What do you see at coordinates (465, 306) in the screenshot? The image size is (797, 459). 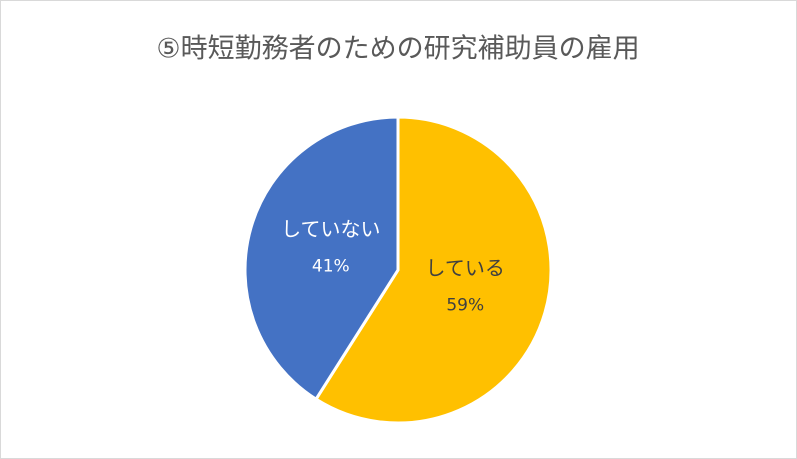 I see `slice-value-label: 59%` at bounding box center [465, 306].